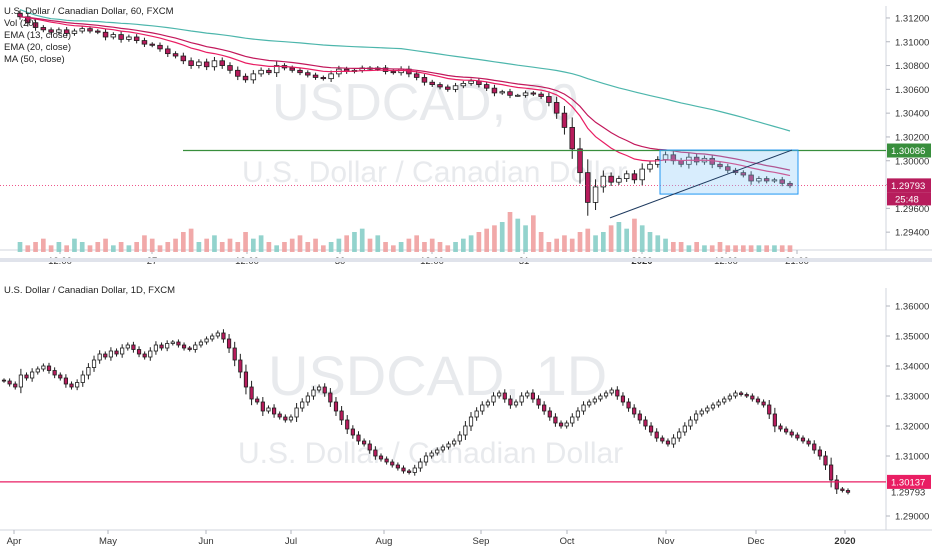 The width and height of the screenshot is (932, 555). I want to click on bottom-chart-title: U.S. Dollar / Canadian Dollar, 1D, FXCM, so click(90, 290).